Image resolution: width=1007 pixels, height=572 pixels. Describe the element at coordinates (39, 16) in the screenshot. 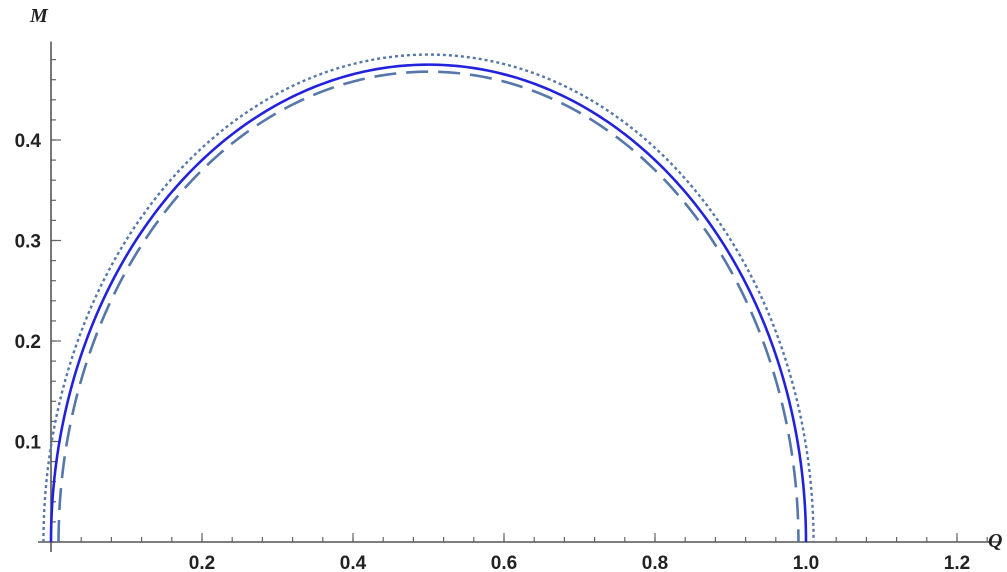

I see `y-axis-label: M` at that location.